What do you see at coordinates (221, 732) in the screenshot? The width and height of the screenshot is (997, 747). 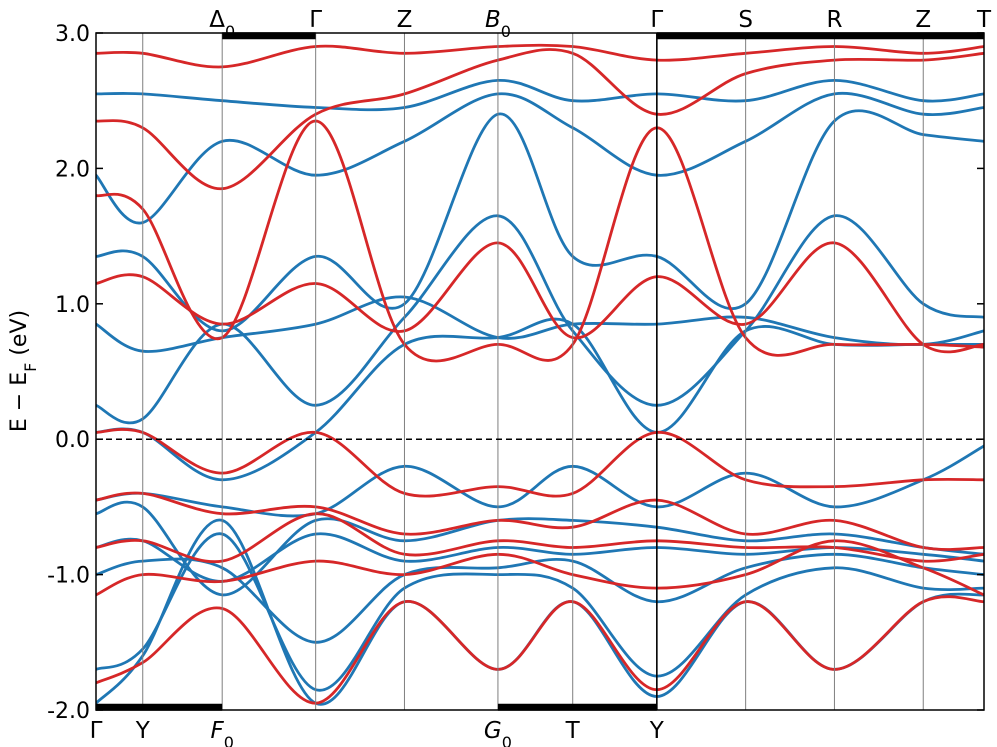 I see `kpoint-label-f0: F0` at bounding box center [221, 732].